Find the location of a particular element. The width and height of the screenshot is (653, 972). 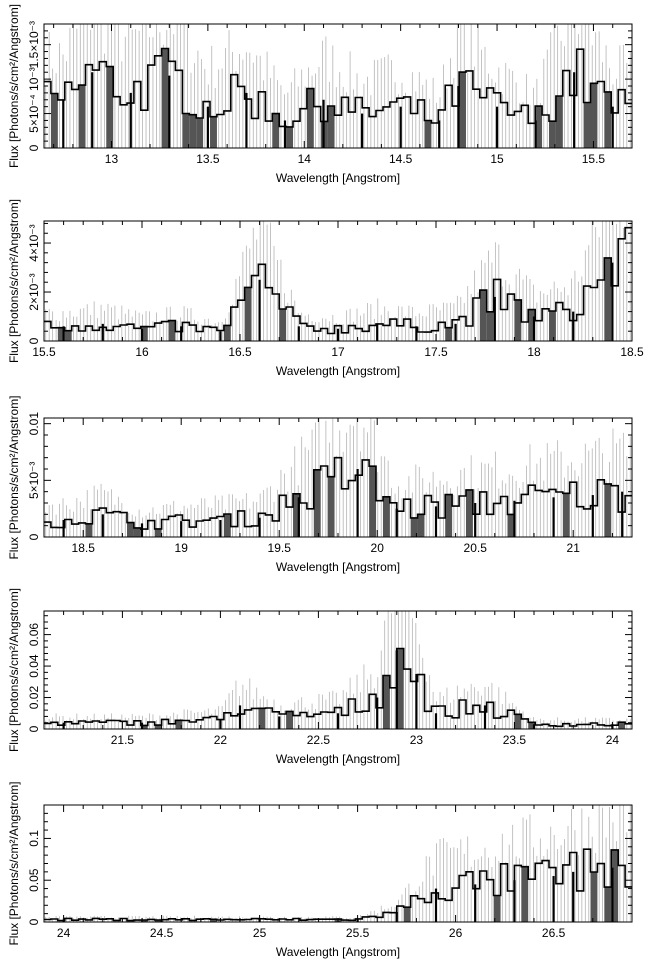

x-tick-label: 19.5 is located at coordinates (280, 548).